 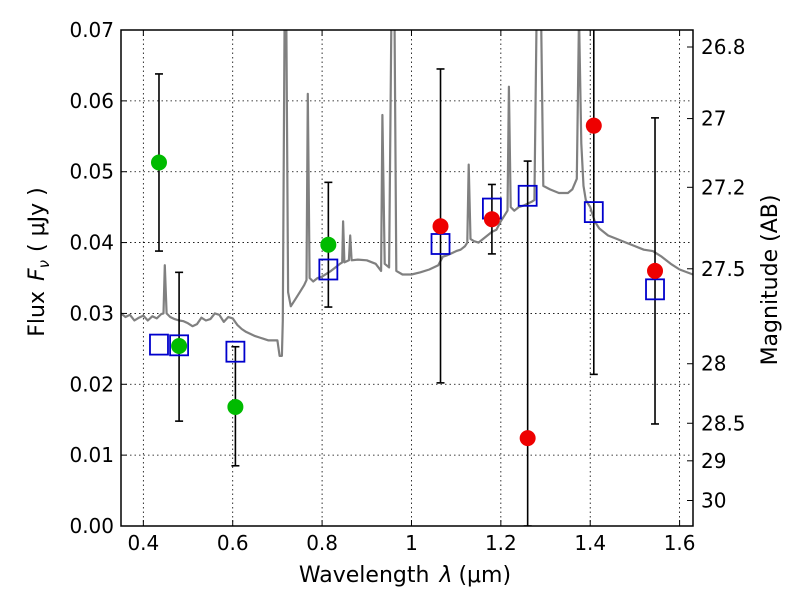 What do you see at coordinates (91, 101) in the screenshot?
I see `y-tick-label: 0.06` at bounding box center [91, 101].